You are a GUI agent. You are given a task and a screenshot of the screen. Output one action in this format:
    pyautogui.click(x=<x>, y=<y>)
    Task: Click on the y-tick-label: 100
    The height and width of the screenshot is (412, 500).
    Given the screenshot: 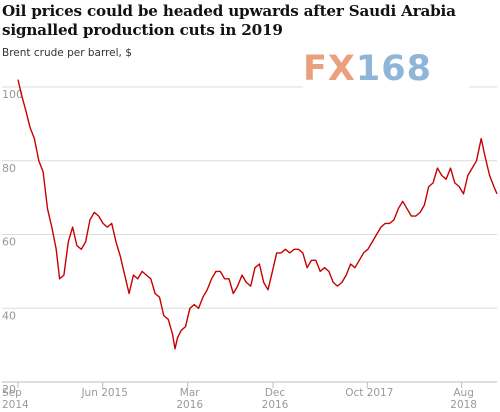 What is the action you would take?
    pyautogui.click(x=12, y=94)
    